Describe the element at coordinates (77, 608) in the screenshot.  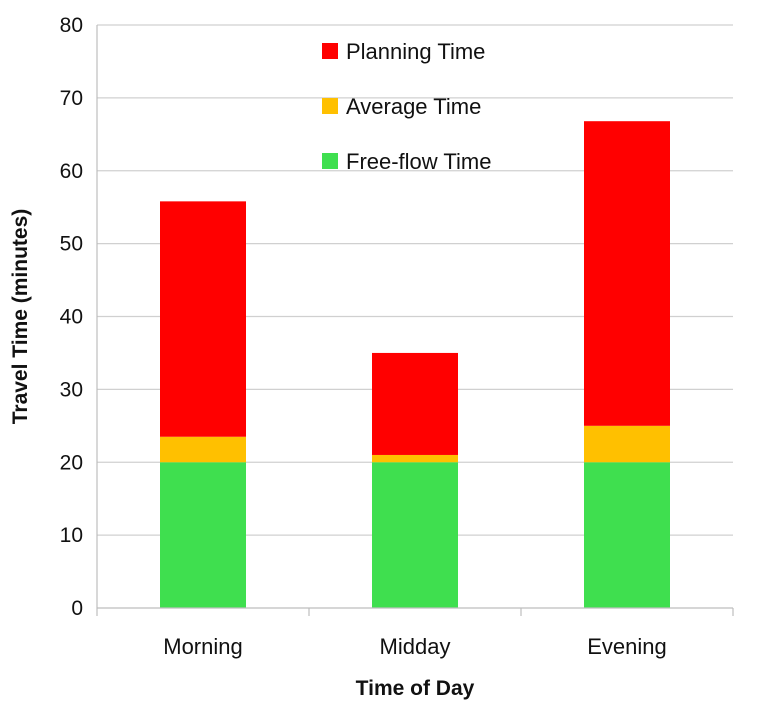
I see `y-tick-label: 0` at that location.